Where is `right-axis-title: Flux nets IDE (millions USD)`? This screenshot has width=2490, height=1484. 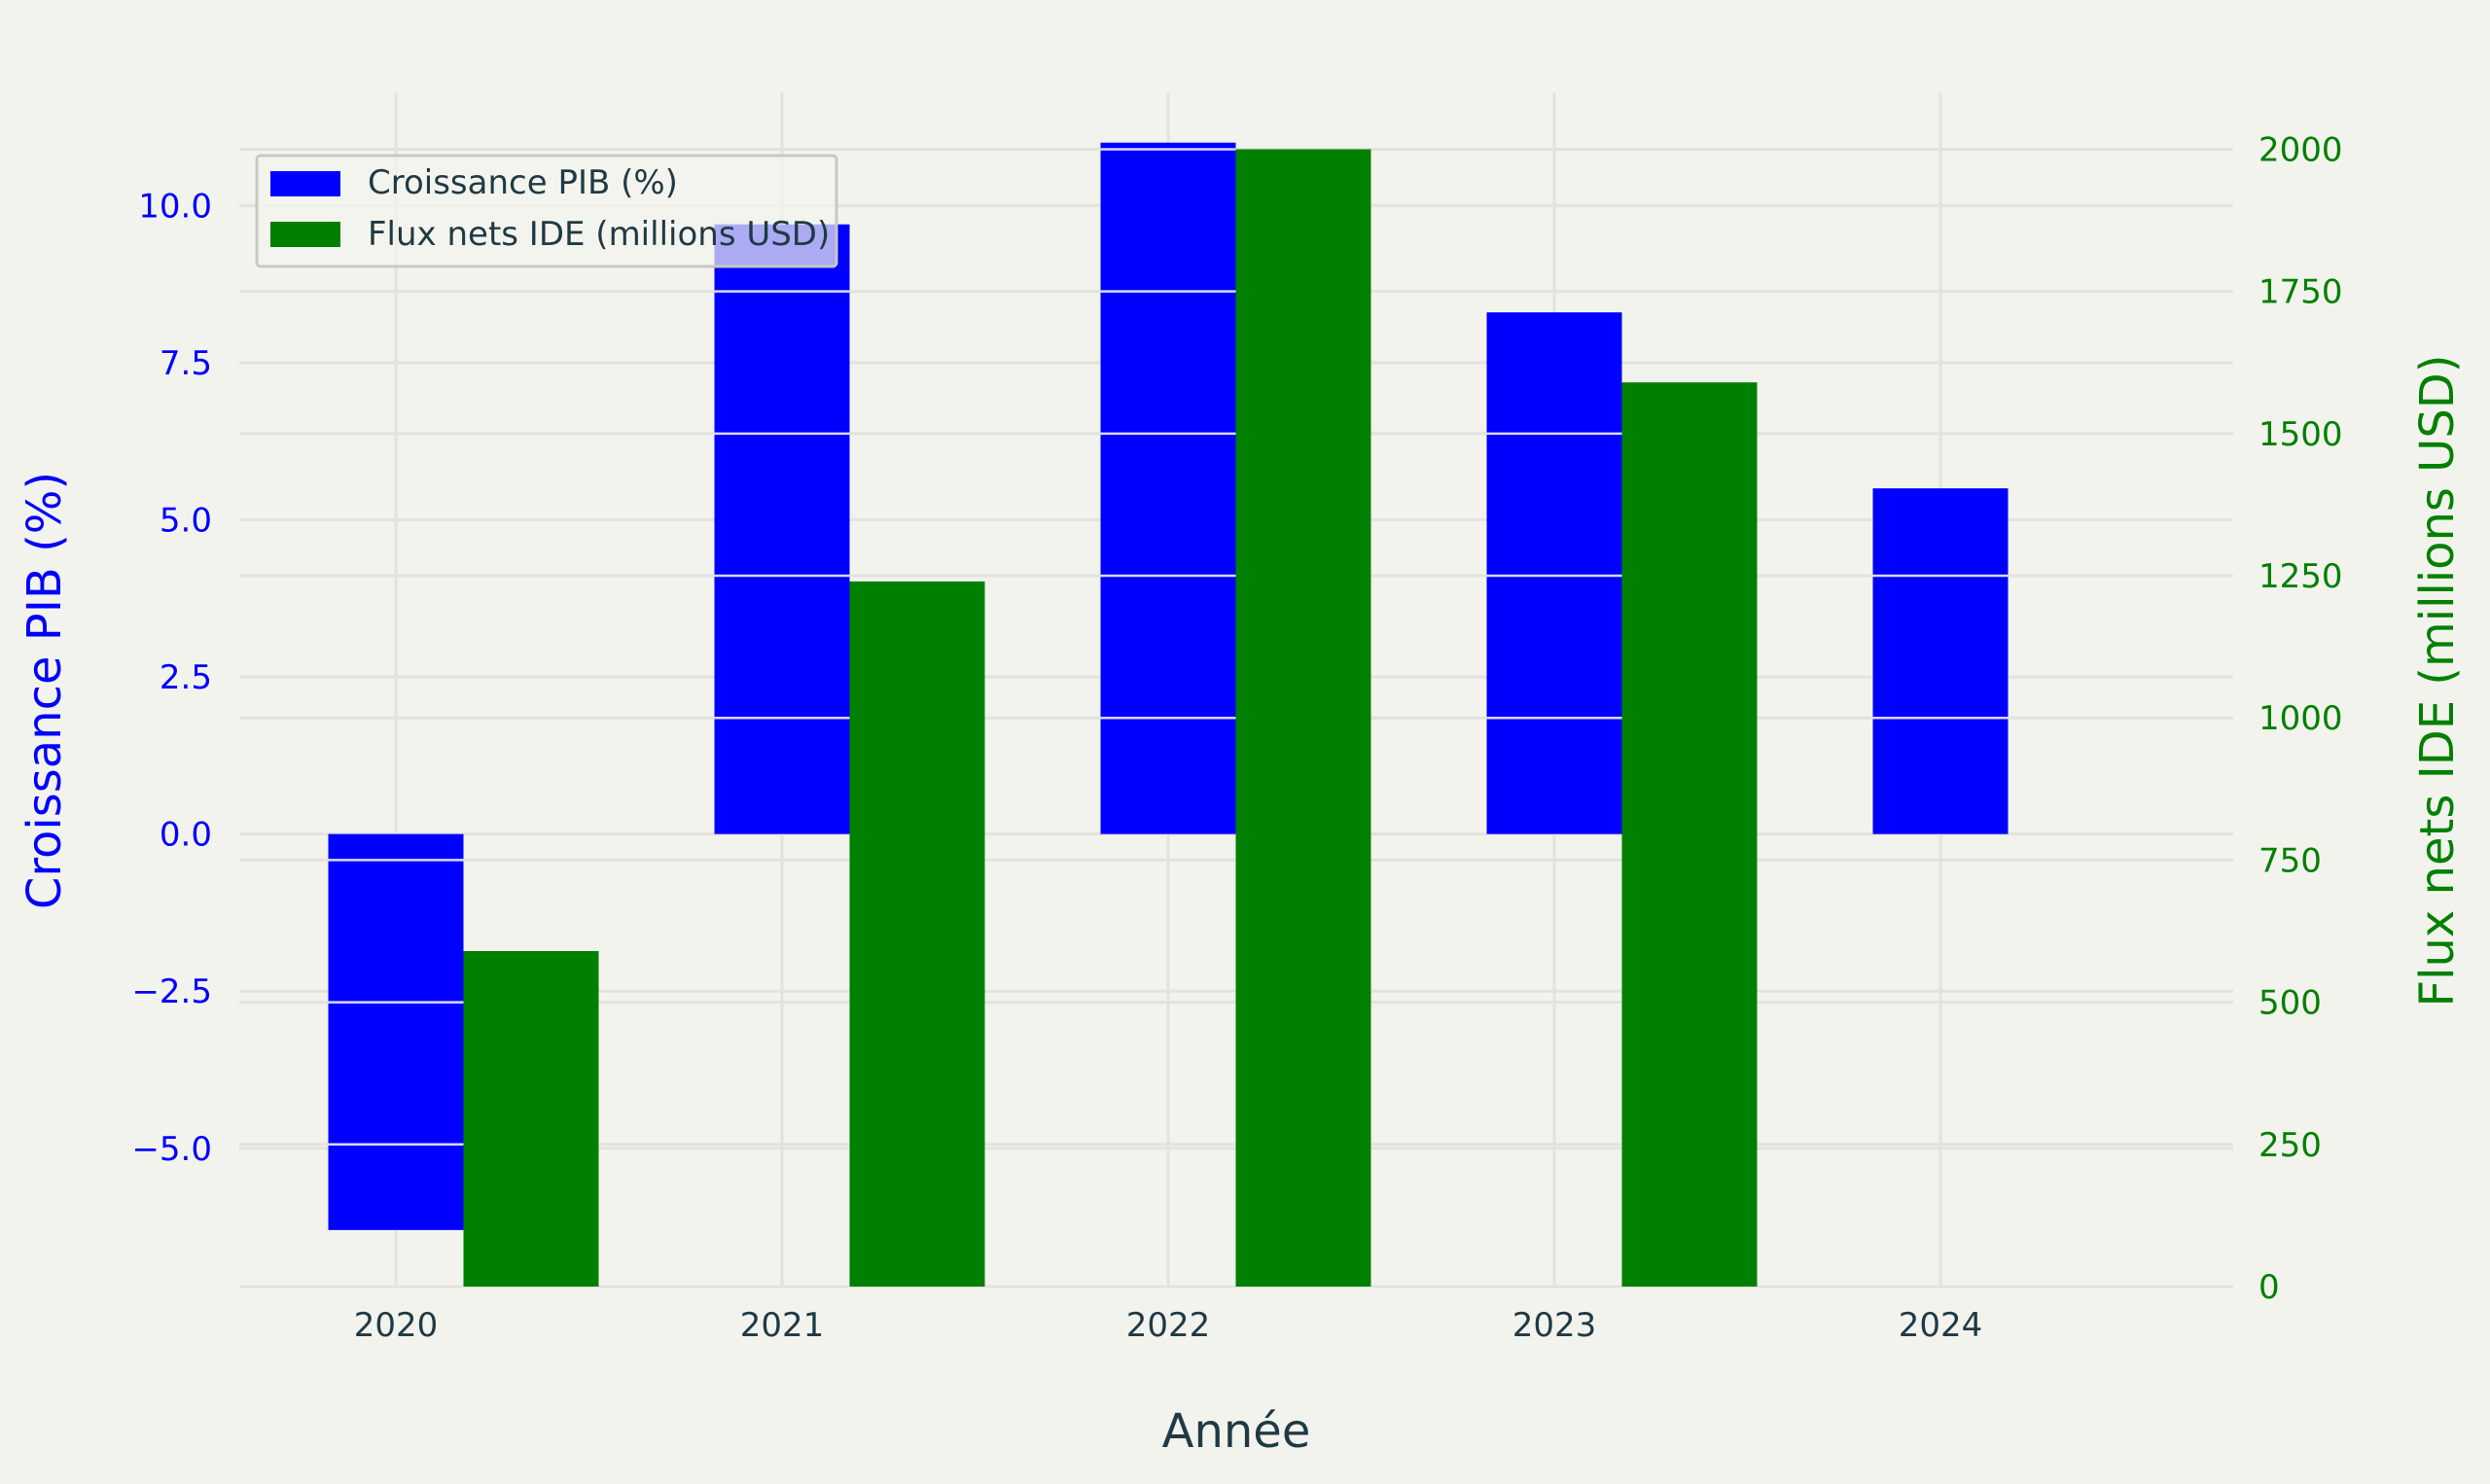
right-axis-title: Flux nets IDE (millions USD) is located at coordinates (2437, 681).